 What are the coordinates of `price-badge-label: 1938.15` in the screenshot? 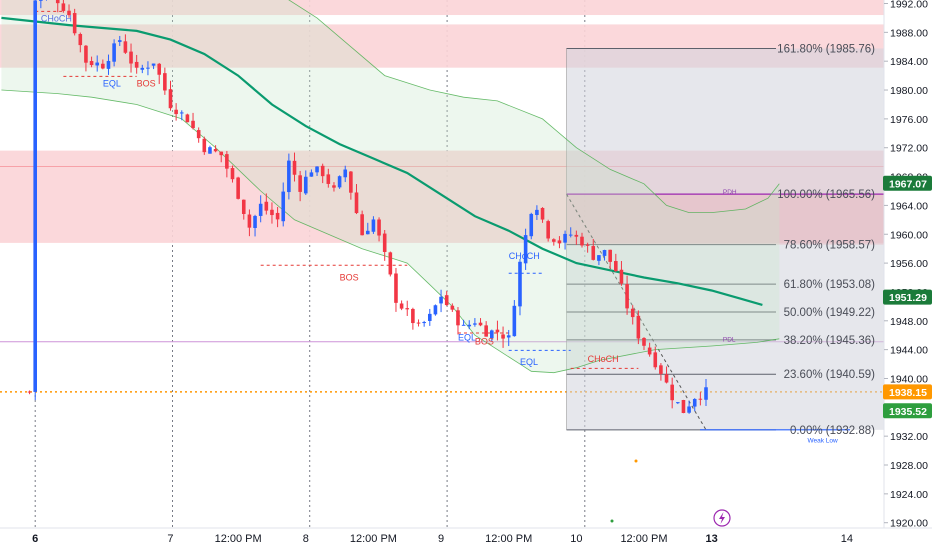 It's located at (908, 393).